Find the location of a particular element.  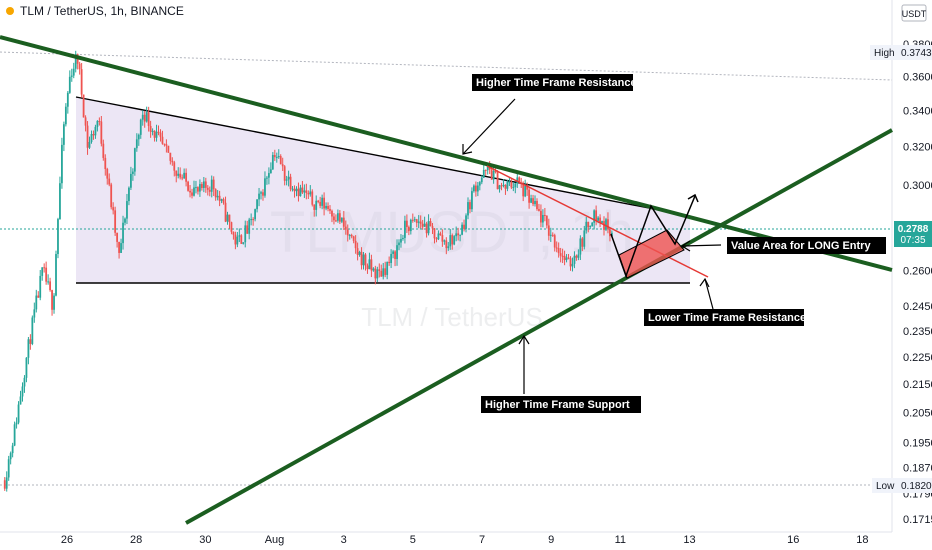

ltf-resistance-trendline is located at coordinates (597, 221).